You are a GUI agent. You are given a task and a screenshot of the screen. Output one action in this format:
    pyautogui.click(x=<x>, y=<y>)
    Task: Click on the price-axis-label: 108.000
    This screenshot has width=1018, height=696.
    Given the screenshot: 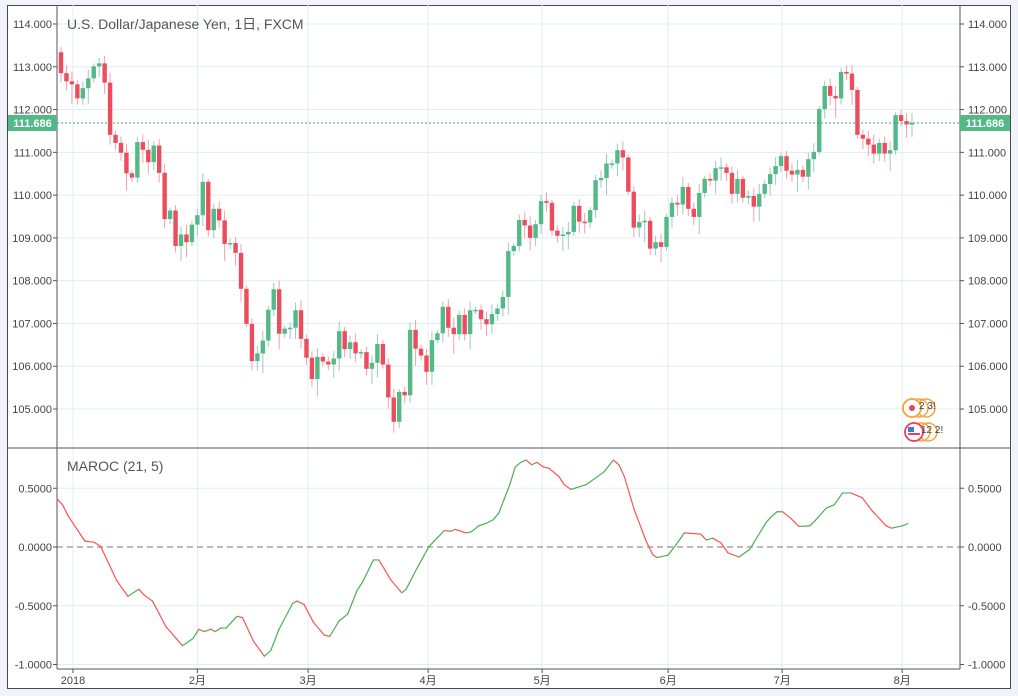 What is the action you would take?
    pyautogui.click(x=988, y=282)
    